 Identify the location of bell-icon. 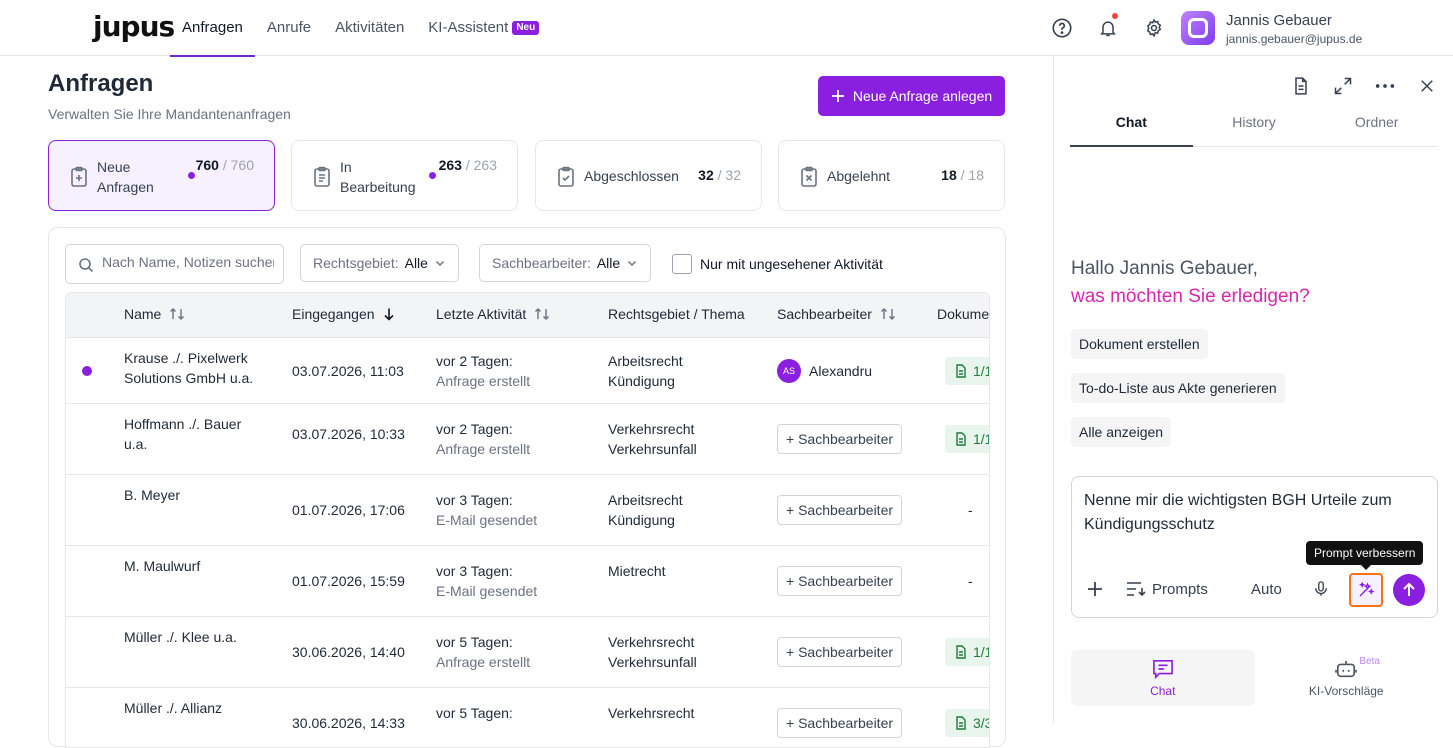
(1108, 26).